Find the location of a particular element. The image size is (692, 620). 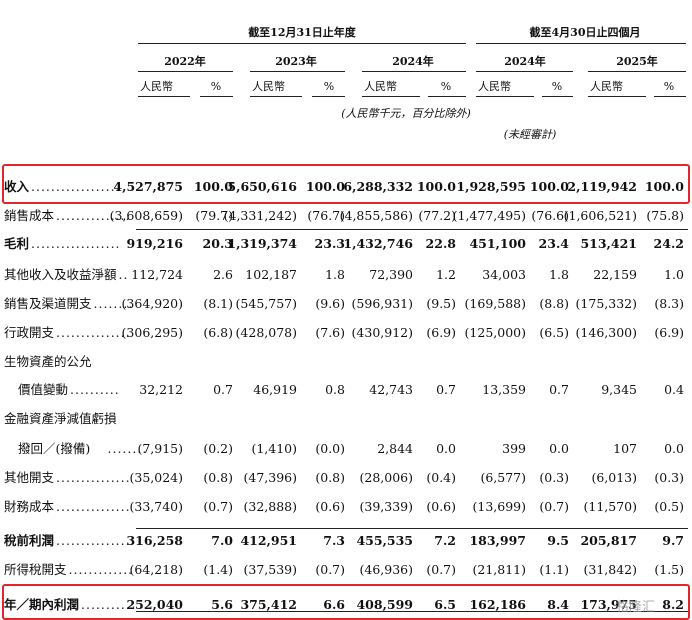

percent-cell: 9.7 is located at coordinates (673, 540).